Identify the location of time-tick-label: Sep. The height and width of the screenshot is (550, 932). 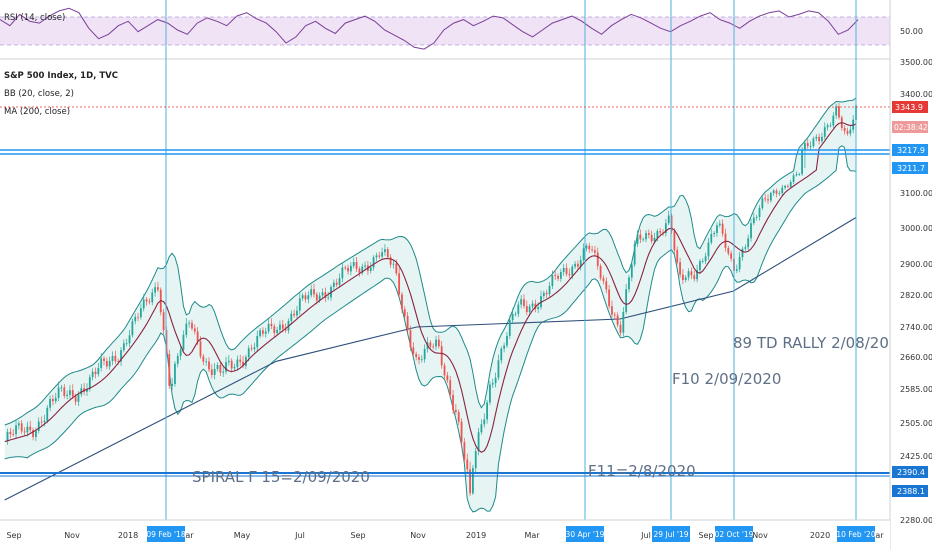
(357, 535).